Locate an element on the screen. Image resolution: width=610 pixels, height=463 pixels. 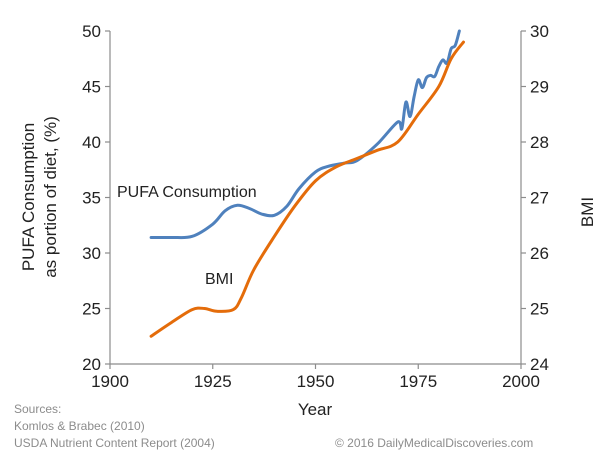
y-right-tick-label: 29 is located at coordinates (539, 87).